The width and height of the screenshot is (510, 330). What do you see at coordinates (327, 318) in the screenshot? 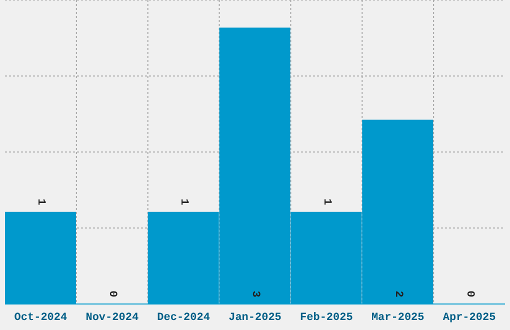
I see `x-tick-label: Feb-2025` at bounding box center [327, 318].